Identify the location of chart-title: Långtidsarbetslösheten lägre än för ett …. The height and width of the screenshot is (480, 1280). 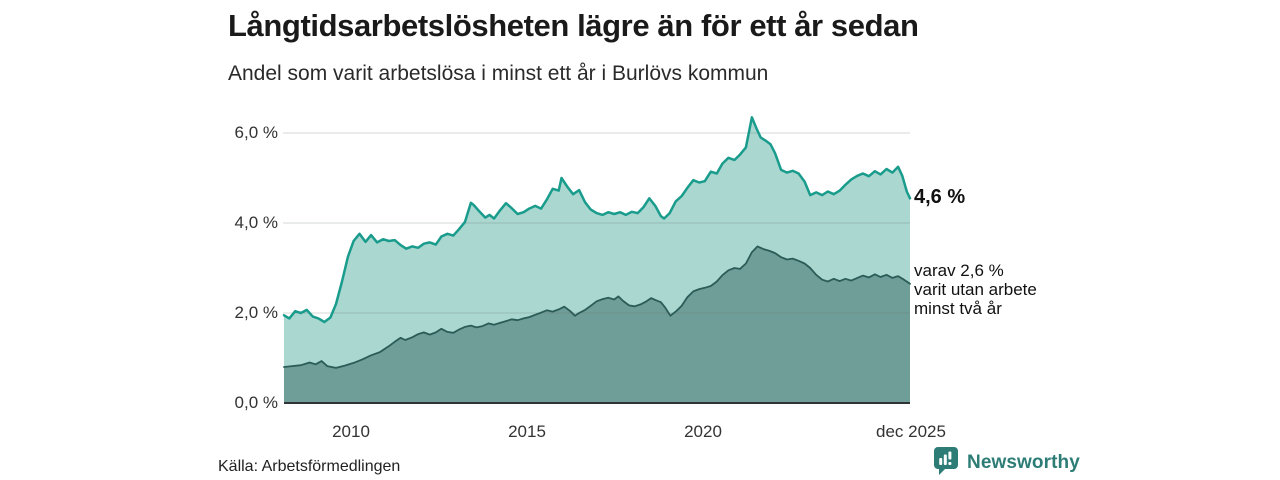
(573, 25).